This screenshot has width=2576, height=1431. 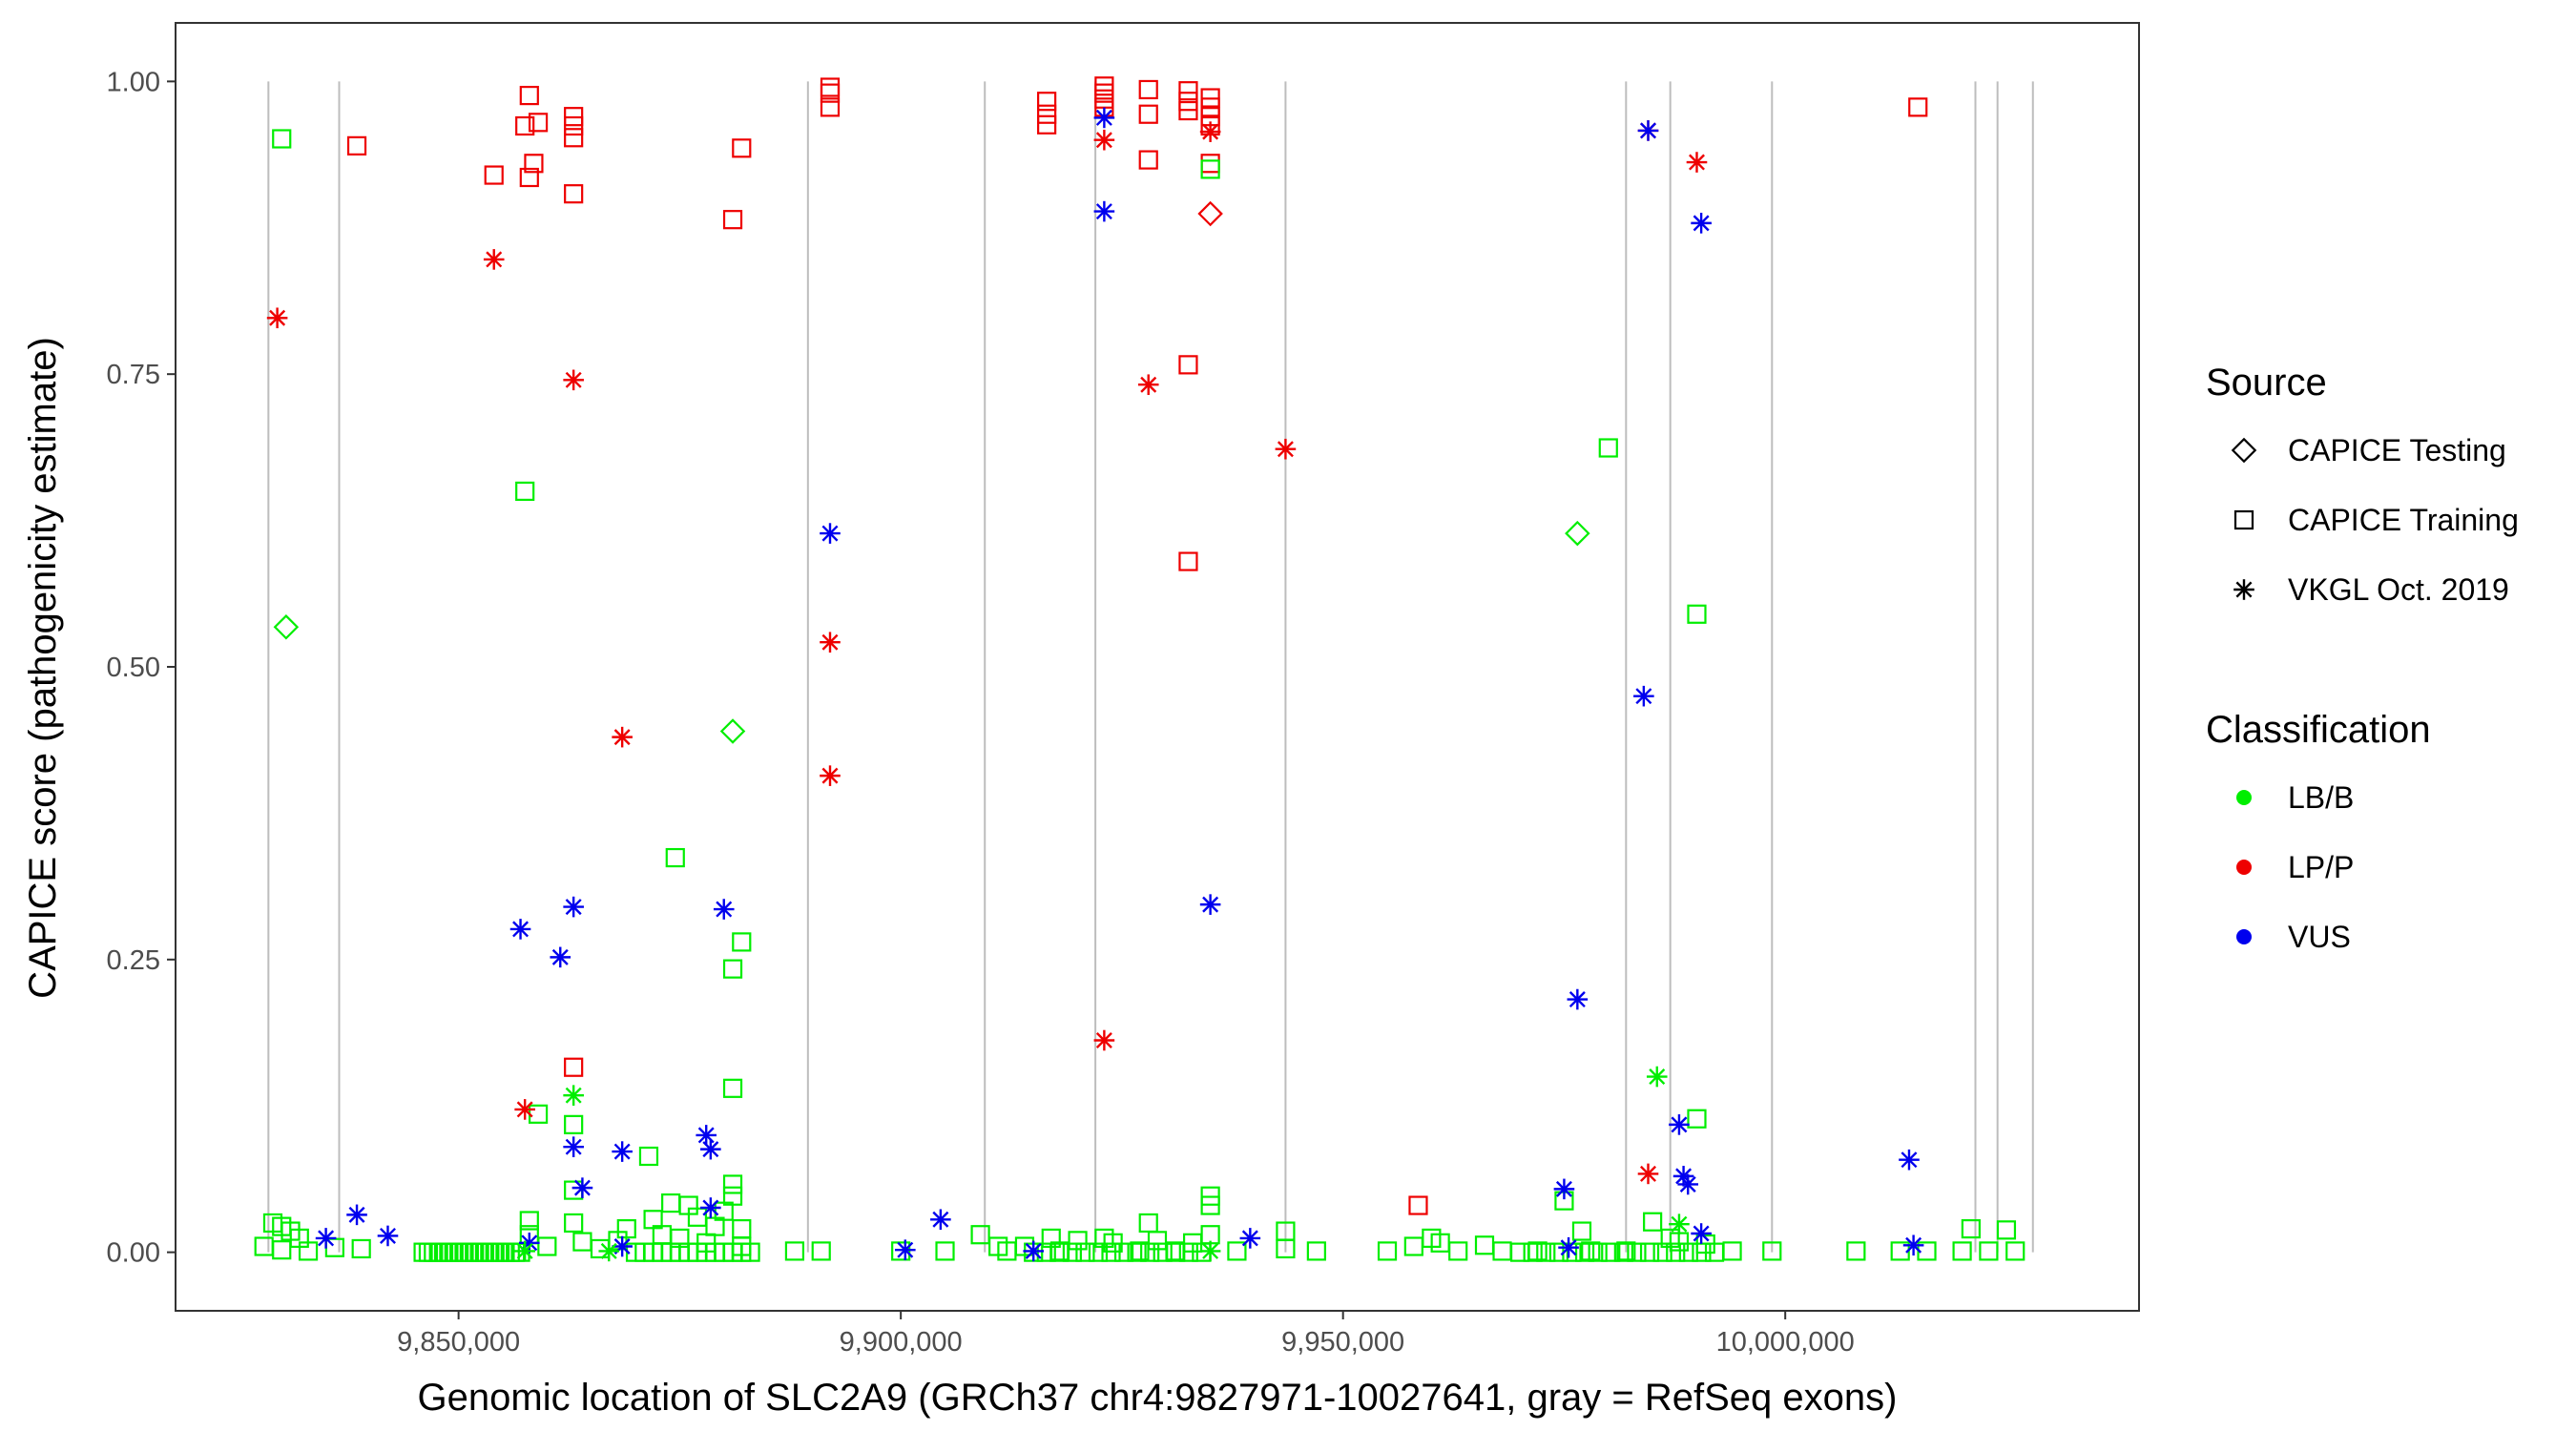 What do you see at coordinates (2397, 450) in the screenshot?
I see `legend-source-label: CAPICE Testing` at bounding box center [2397, 450].